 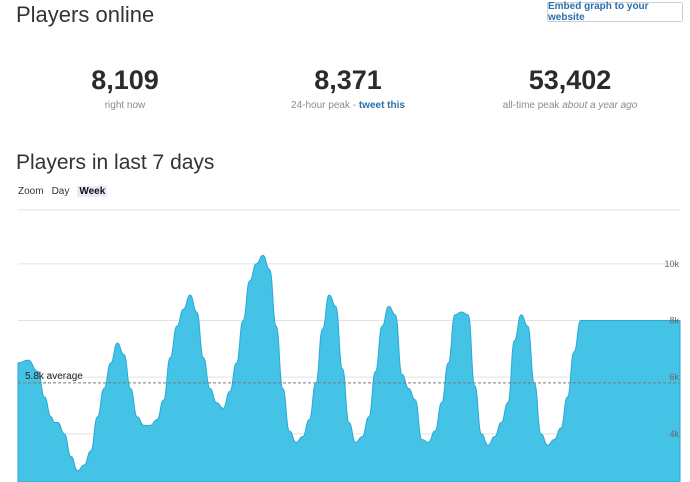 I want to click on y-tick-label: 8k, so click(x=674, y=321).